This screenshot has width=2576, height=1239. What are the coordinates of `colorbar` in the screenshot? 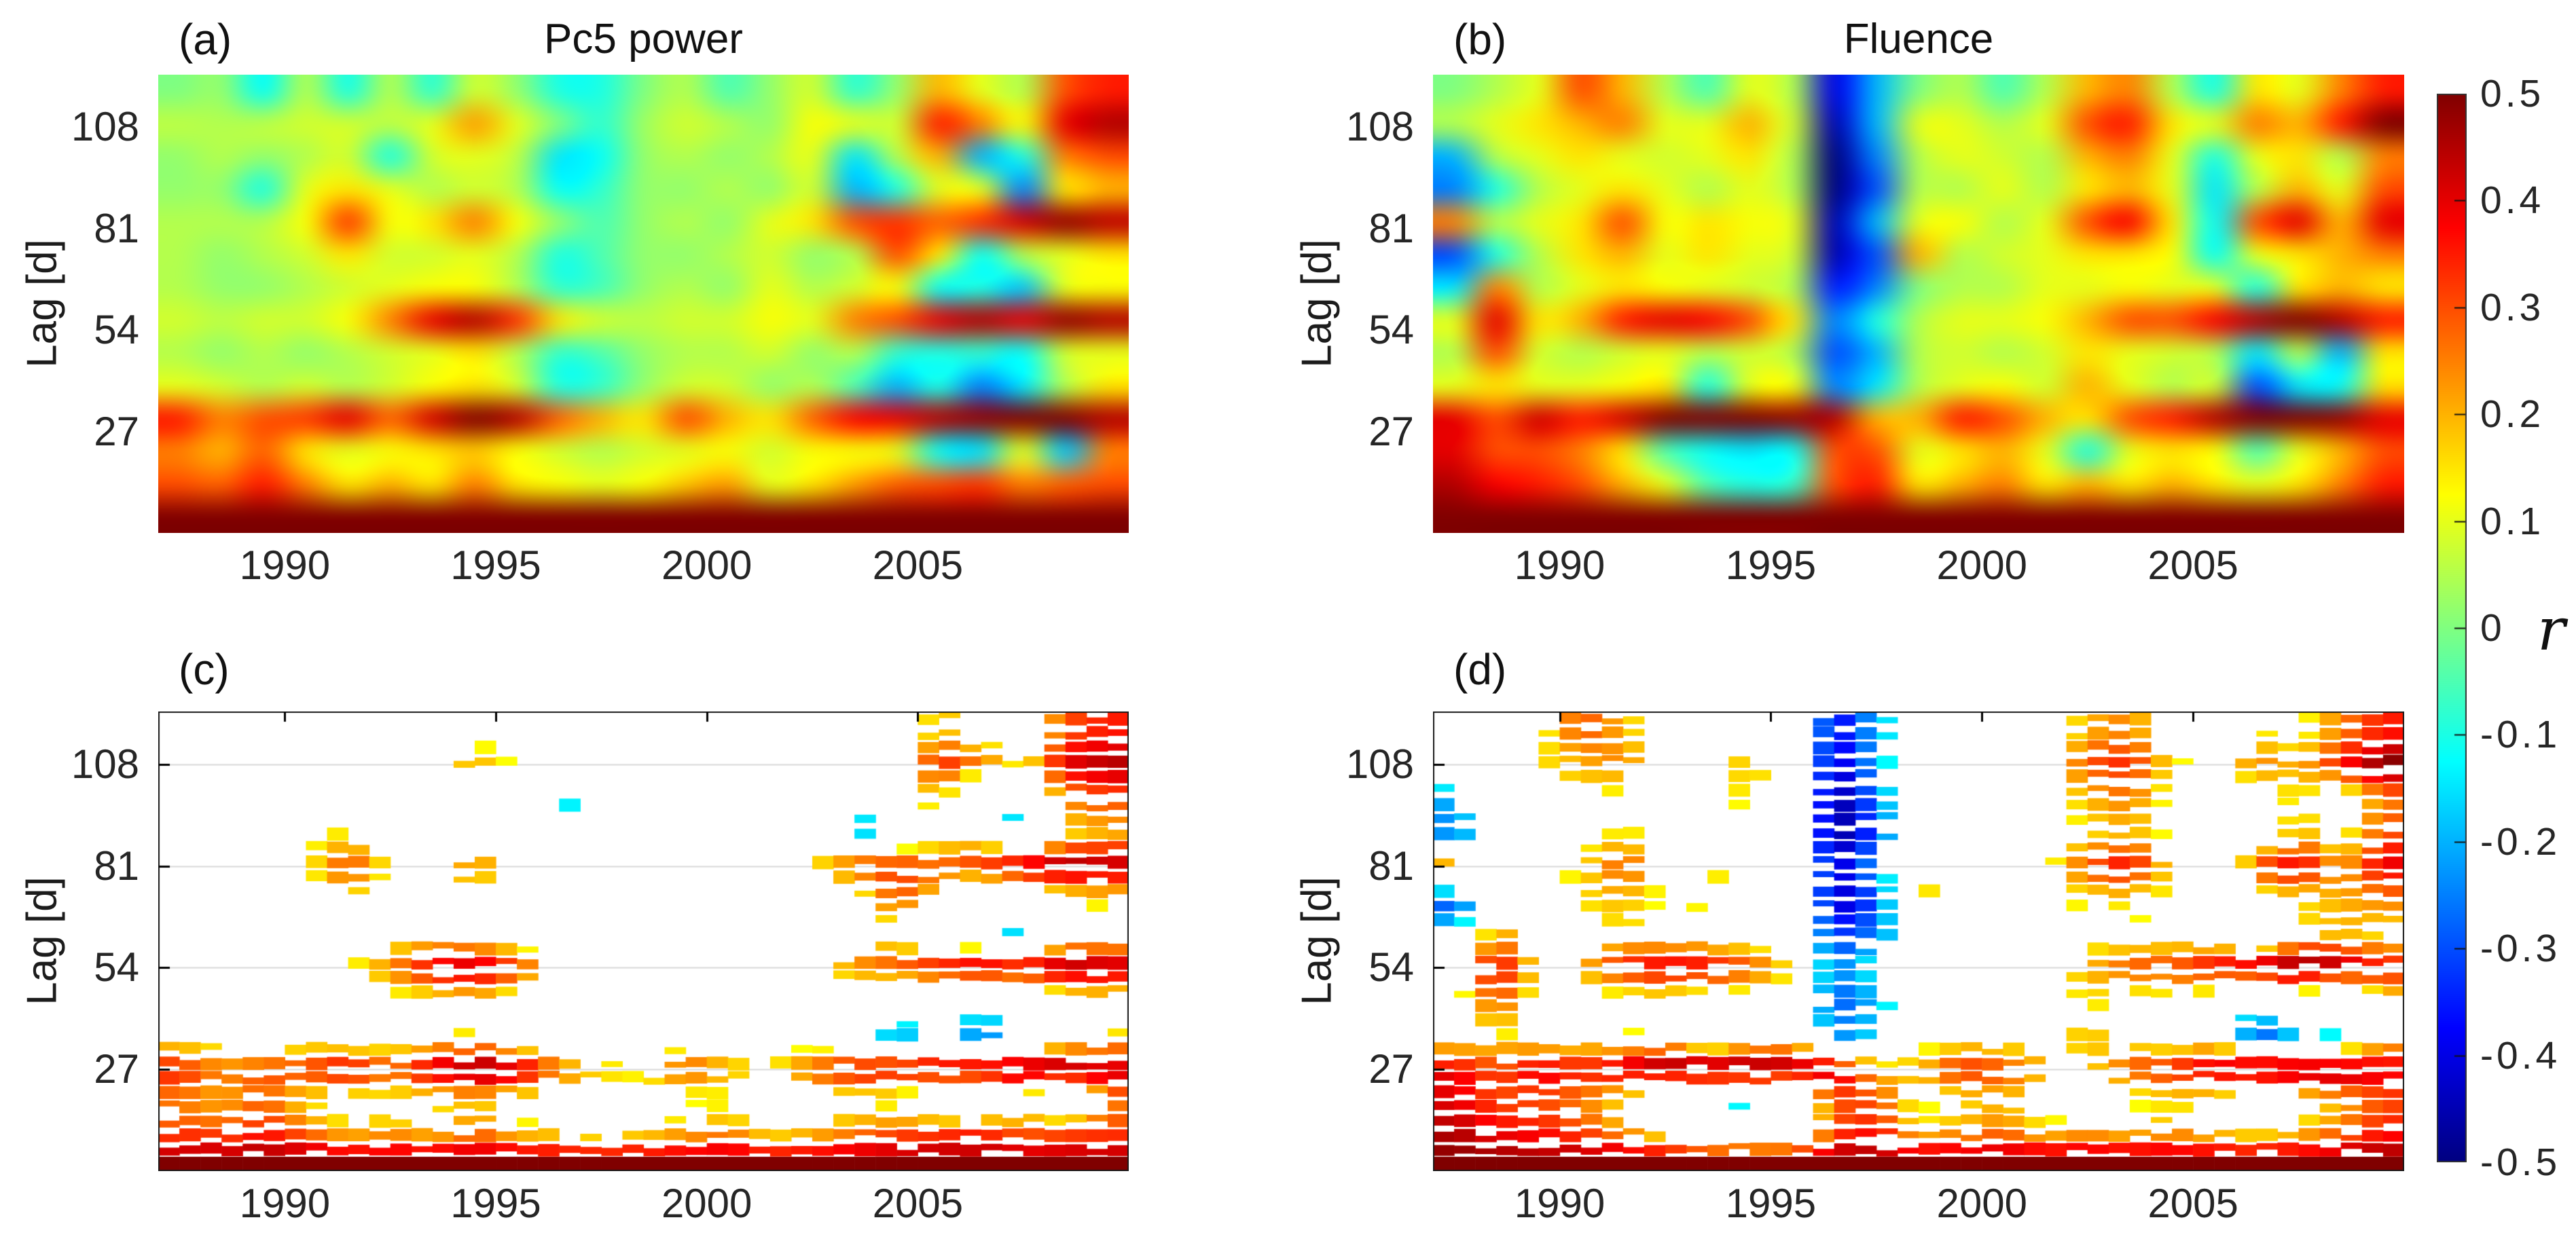 It's located at (2452, 630).